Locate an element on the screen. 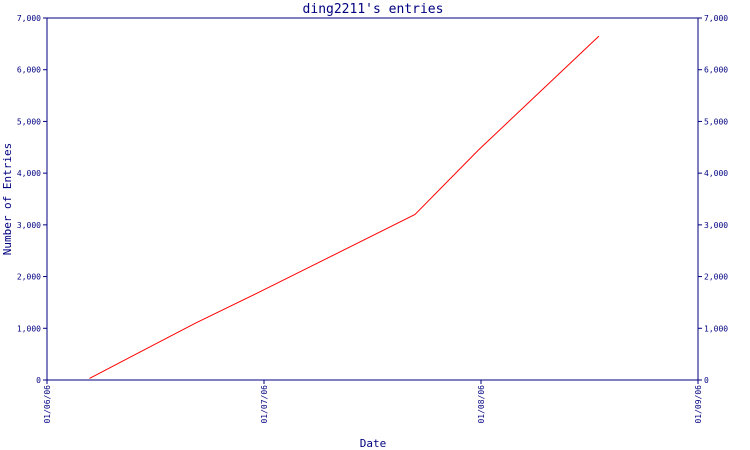 The image size is (750, 450). y-tick-label-right: 6,000 is located at coordinates (716, 70).